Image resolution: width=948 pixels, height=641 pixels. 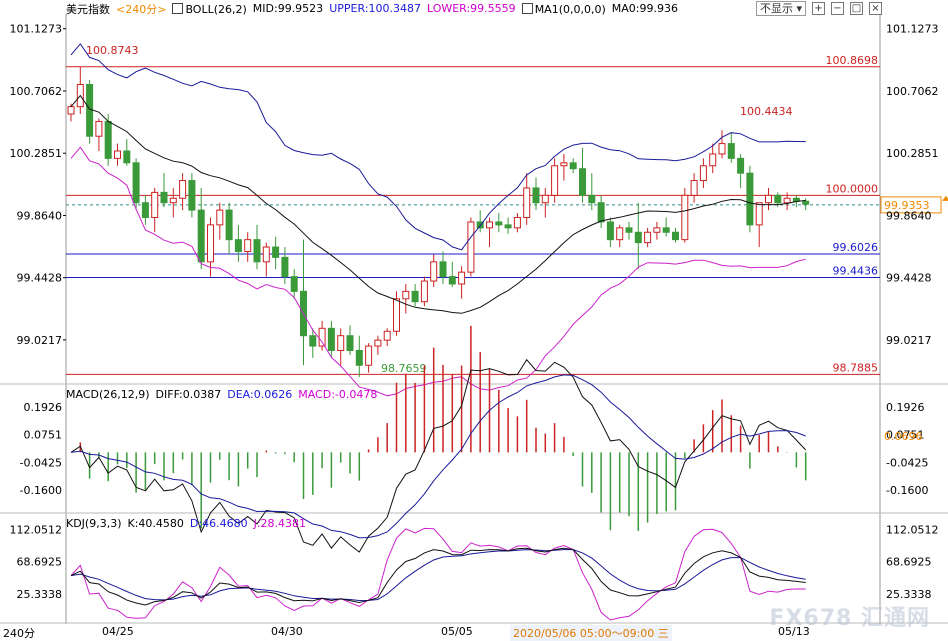 I want to click on period-tag: <240分>, so click(x=141, y=9).